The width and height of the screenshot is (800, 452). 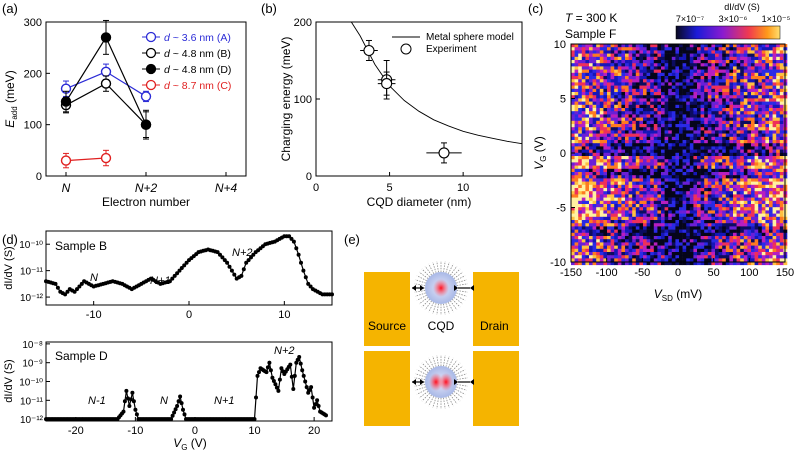 What do you see at coordinates (441, 326) in the screenshot?
I see `cqd-label: CQD` at bounding box center [441, 326].